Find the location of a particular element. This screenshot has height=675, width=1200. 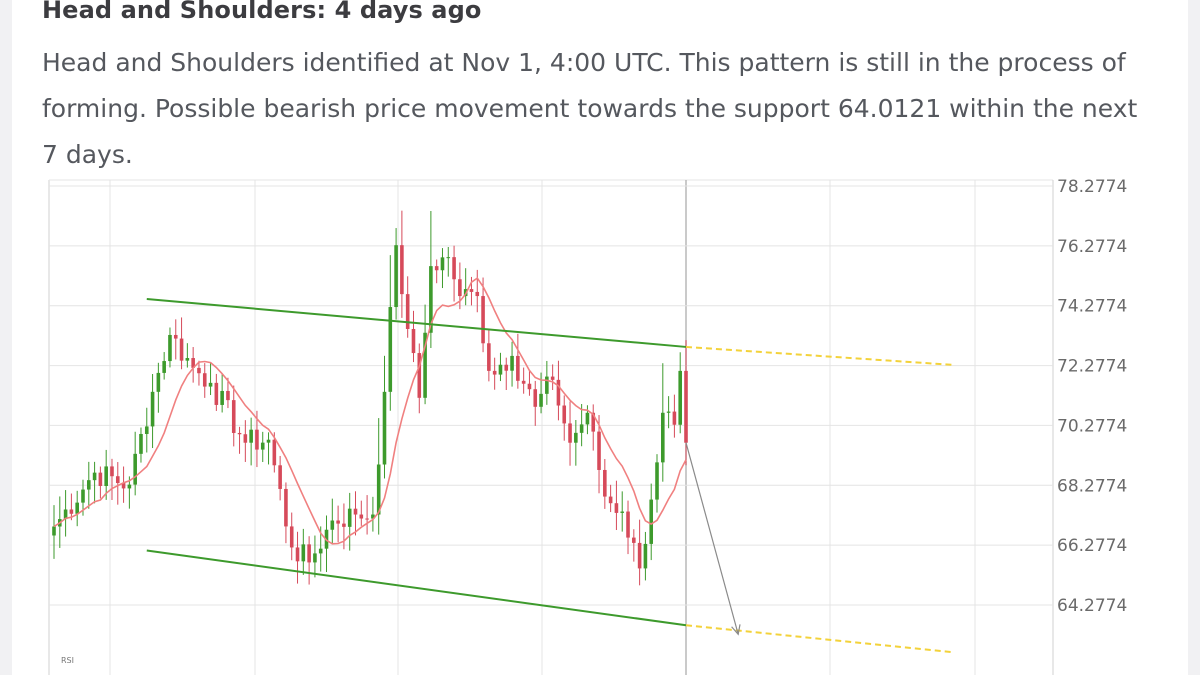

y-tick-label: 76.2774 is located at coordinates (1092, 247).